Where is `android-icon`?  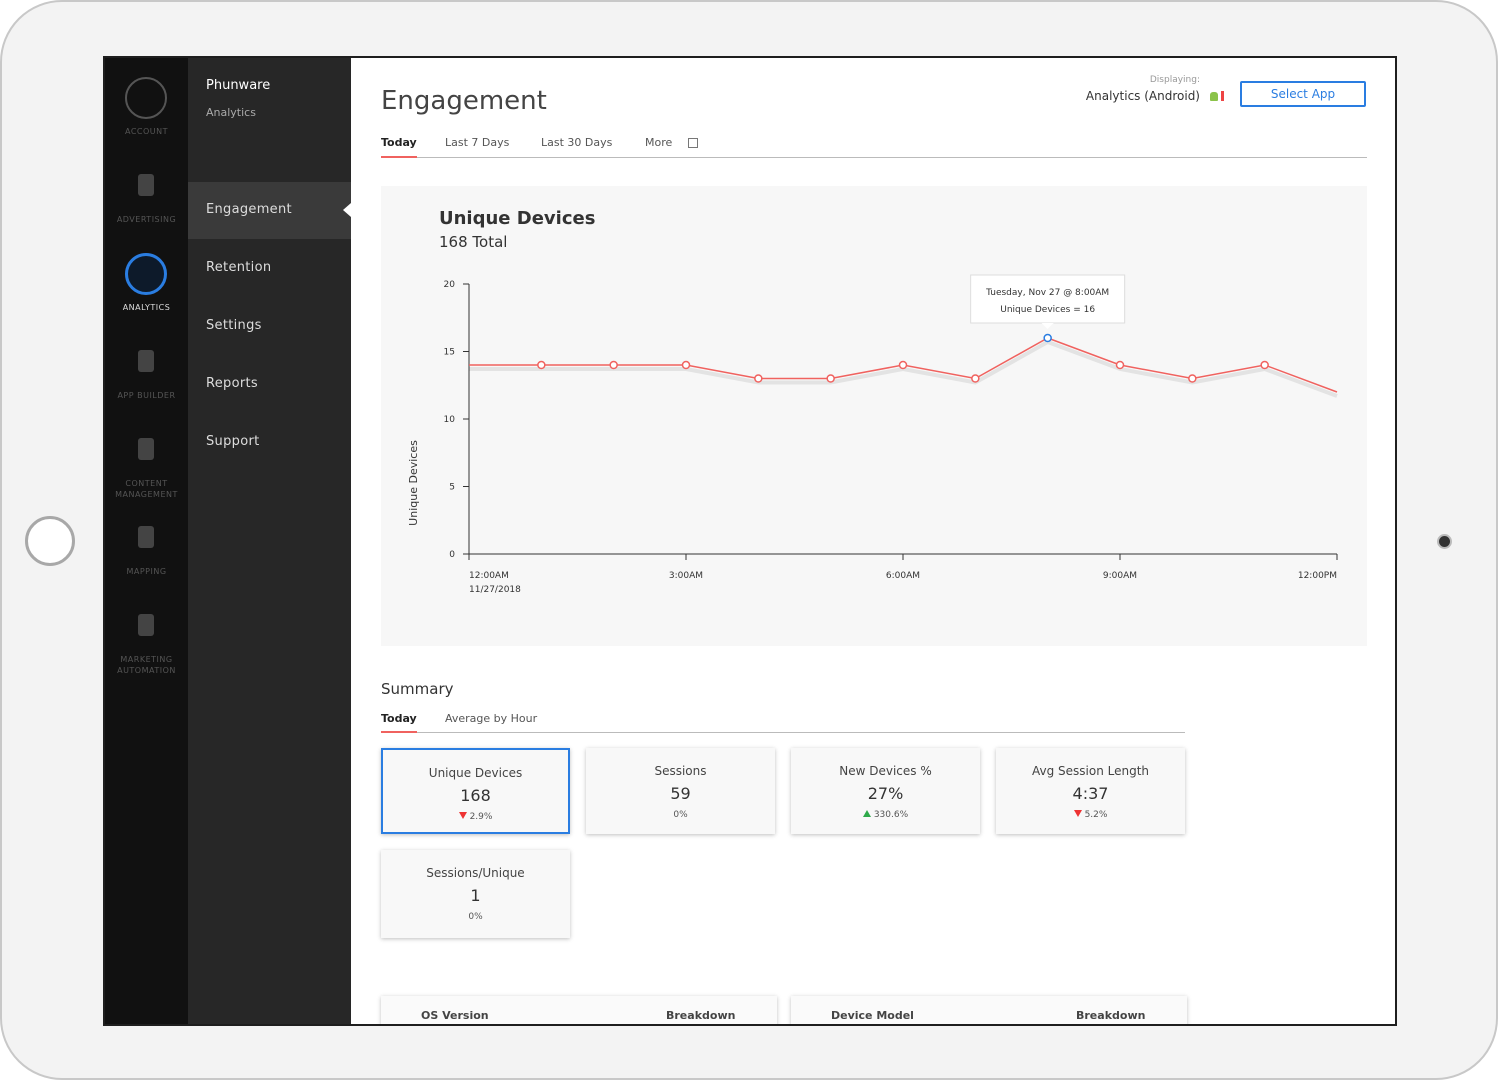 android-icon is located at coordinates (1214, 96).